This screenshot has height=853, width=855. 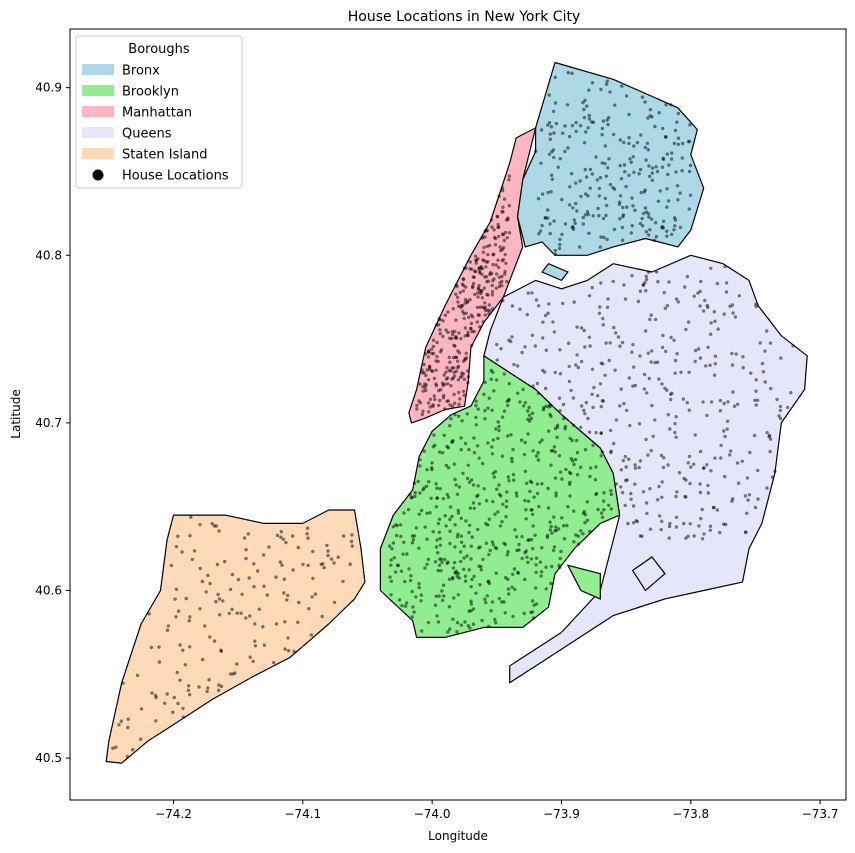 I want to click on x-tick-label: −73.8, so click(x=690, y=814).